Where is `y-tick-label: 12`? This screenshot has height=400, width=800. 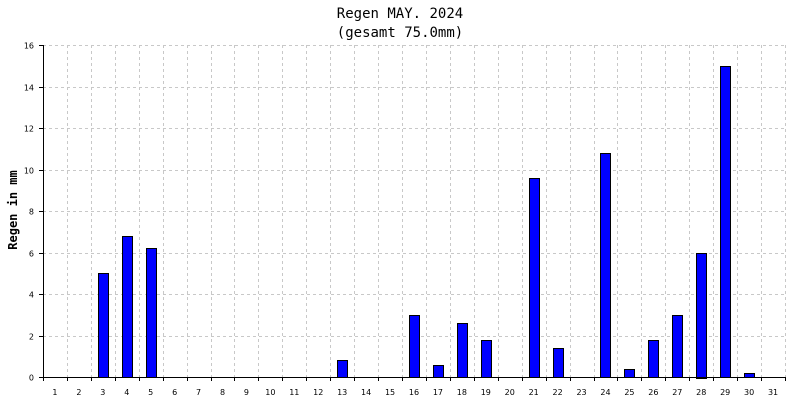 y-tick-label: 12 is located at coordinates (29, 129).